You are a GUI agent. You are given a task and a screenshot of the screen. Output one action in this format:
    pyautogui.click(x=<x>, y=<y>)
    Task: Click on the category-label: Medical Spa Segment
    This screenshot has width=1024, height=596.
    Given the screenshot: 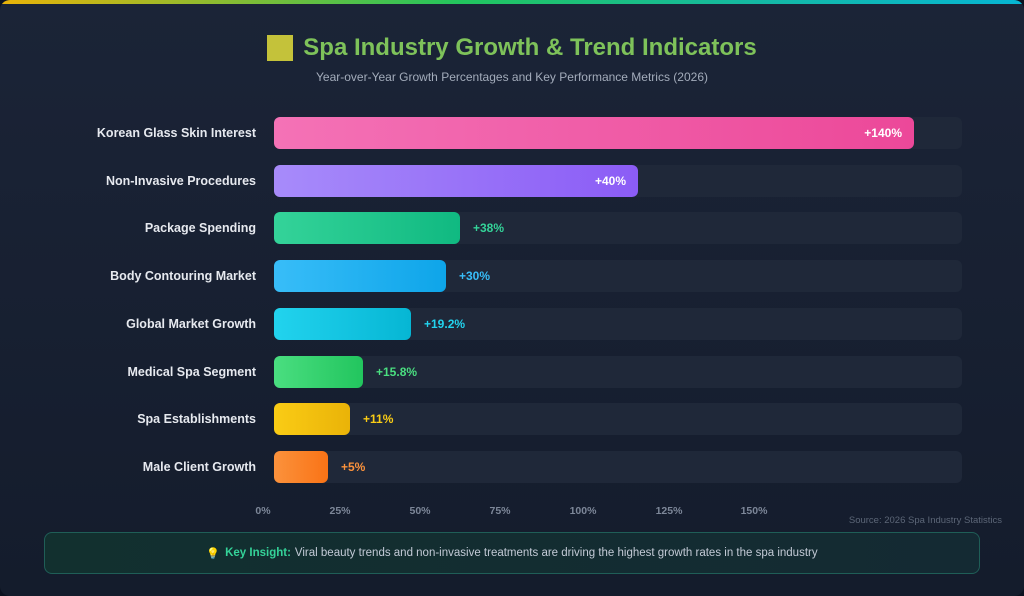 What is the action you would take?
    pyautogui.click(x=191, y=372)
    